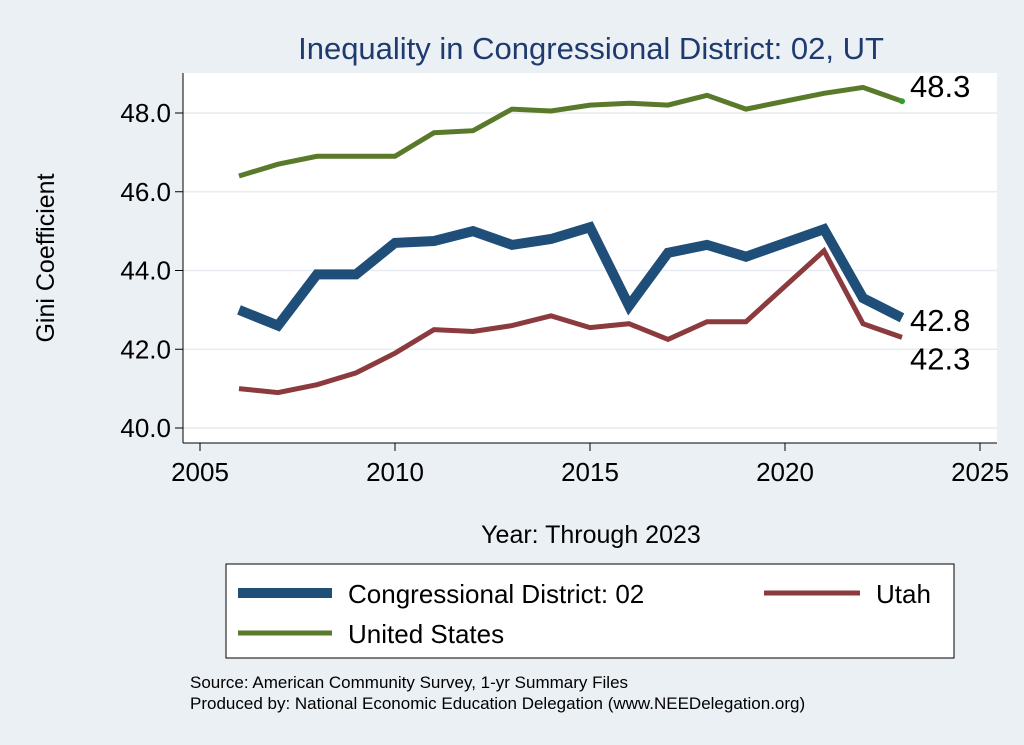 This screenshot has width=1024, height=745. I want to click on y-tick-label: 48.0, so click(145, 113).